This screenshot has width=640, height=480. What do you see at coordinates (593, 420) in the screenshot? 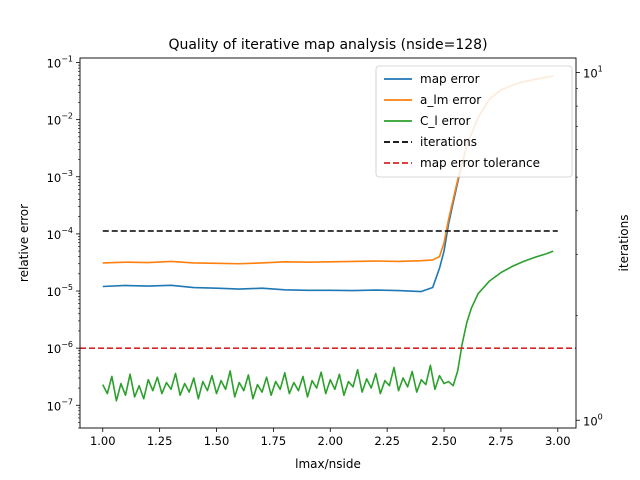
I see `y2-tick-label-0: 10⁰` at bounding box center [593, 420].